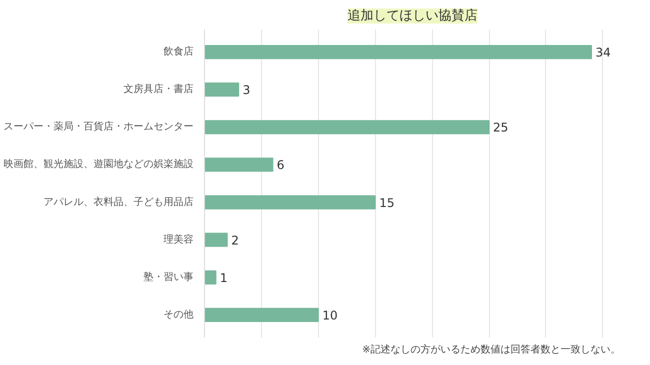  What do you see at coordinates (330, 315) in the screenshot?
I see `data-label: 10` at bounding box center [330, 315].